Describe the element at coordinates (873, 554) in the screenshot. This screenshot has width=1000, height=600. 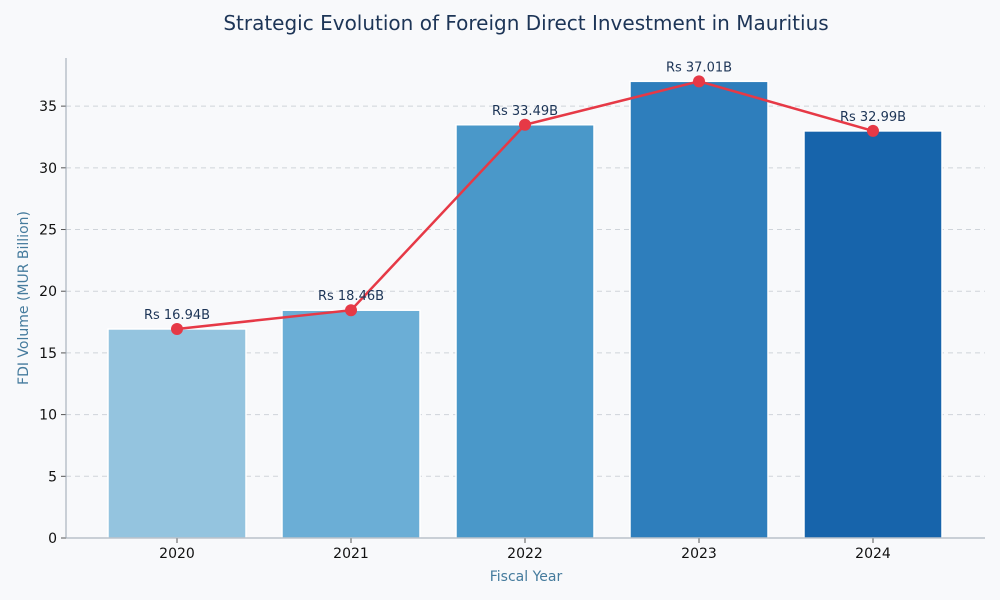
I see `x-tick-label: 2024` at that location.